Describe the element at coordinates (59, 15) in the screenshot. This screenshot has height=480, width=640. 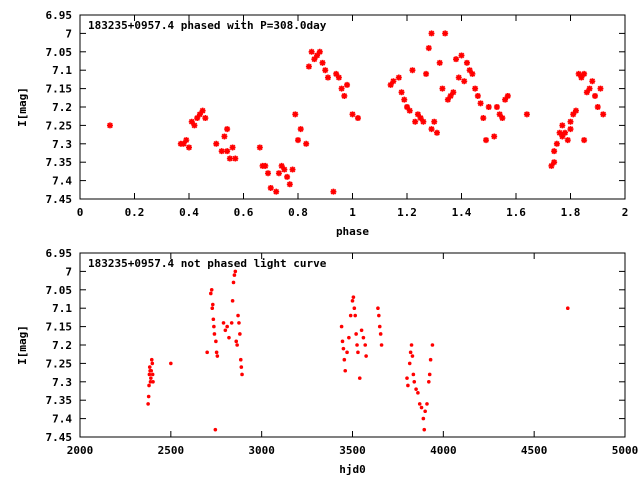
I see `y-tick-label: 6.95` at that location.